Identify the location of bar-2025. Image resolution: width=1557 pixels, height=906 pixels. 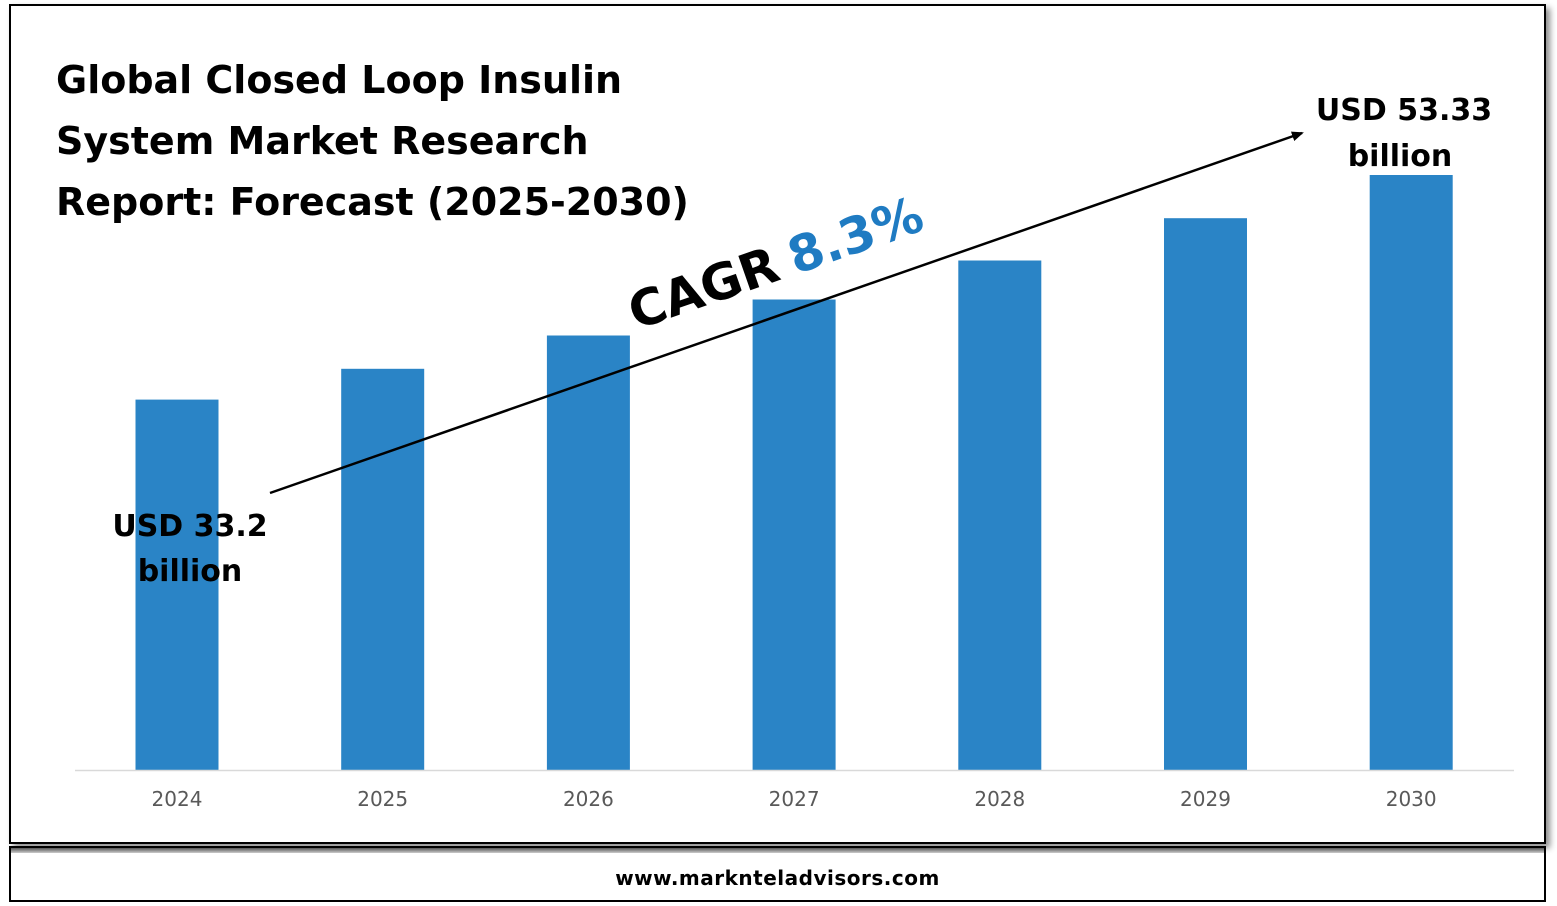
(383, 569).